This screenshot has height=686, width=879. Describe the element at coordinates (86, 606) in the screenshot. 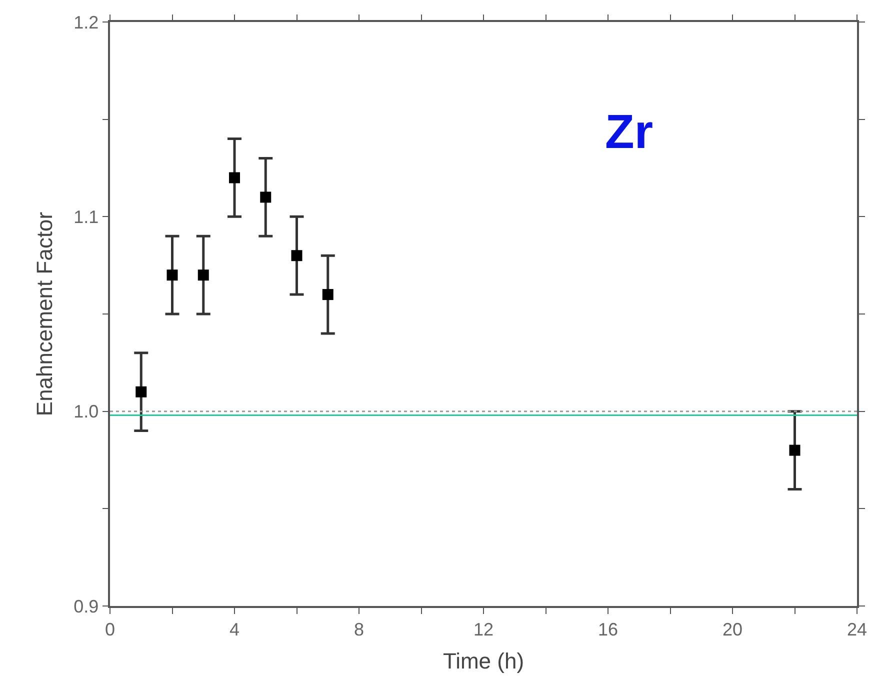

I see `y-tick-label: 0.9` at that location.